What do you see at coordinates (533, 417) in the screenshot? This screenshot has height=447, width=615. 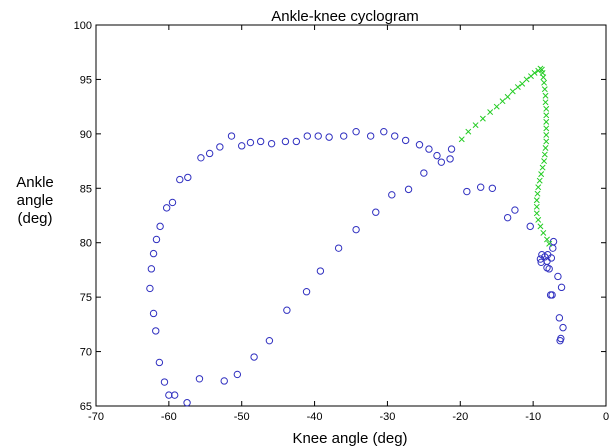 I see `x-tick-label: -10` at bounding box center [533, 417].